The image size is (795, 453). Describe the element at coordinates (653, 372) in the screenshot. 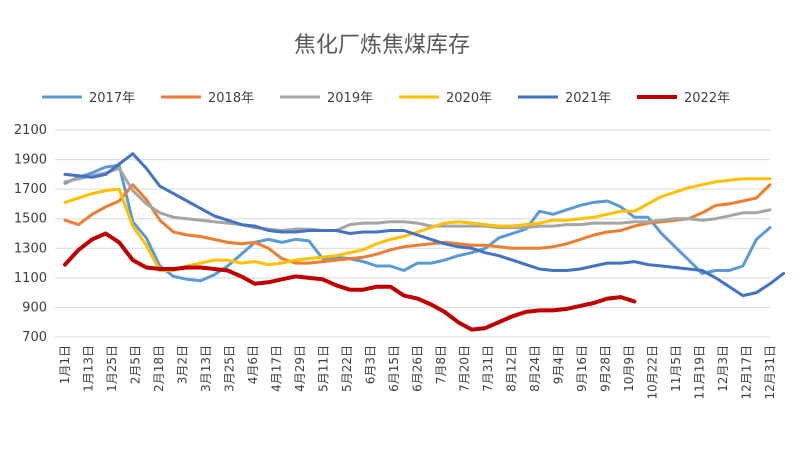

I see `x-tick-label: 10月22日` at that location.